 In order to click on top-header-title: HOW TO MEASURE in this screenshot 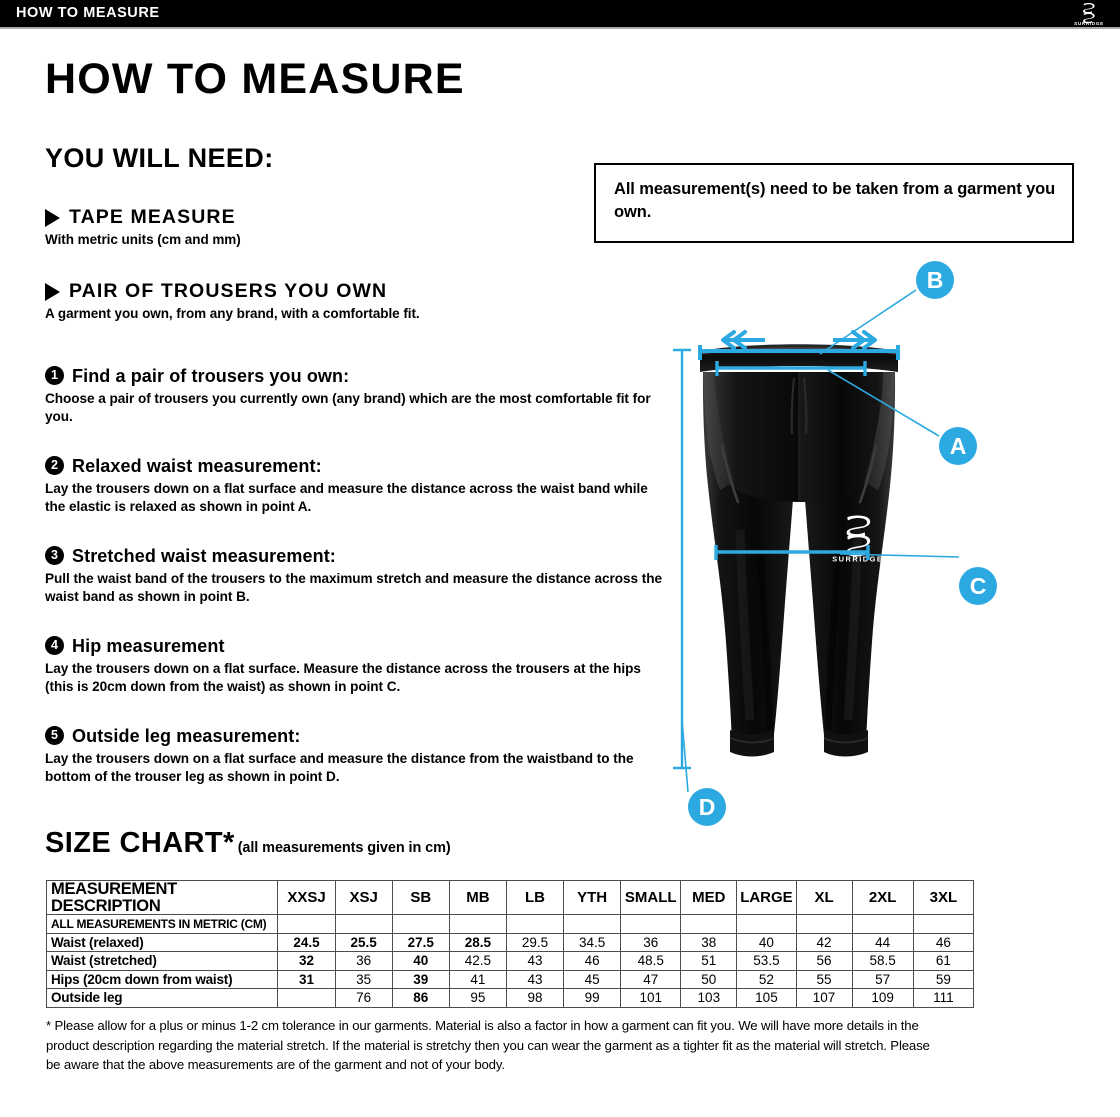, I will do `click(88, 13)`.